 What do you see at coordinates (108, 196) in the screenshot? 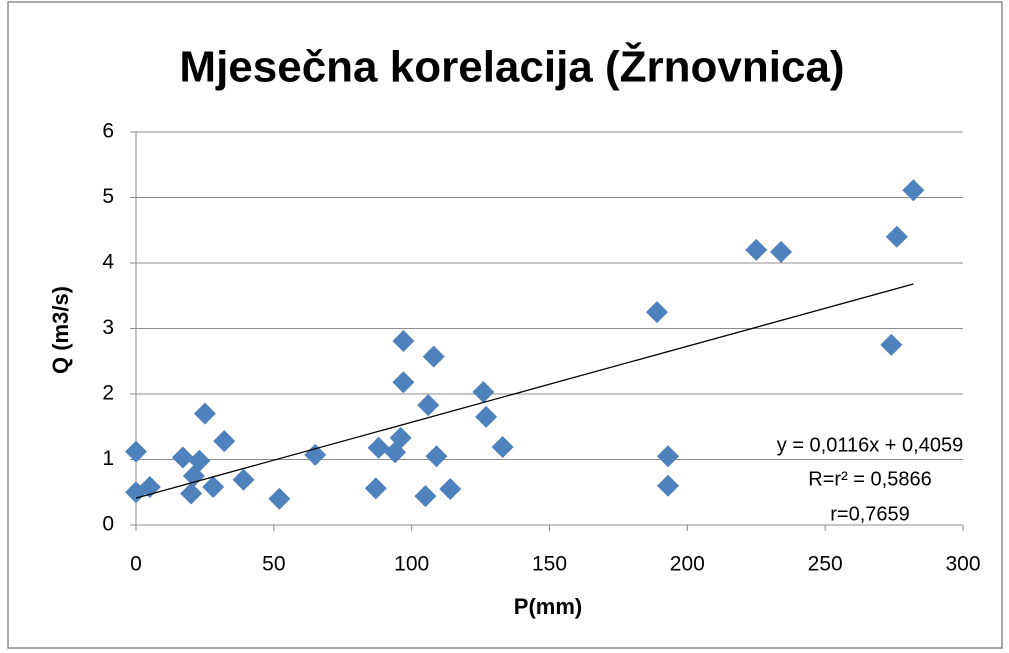
I see `y-tick-label: 5` at bounding box center [108, 196].